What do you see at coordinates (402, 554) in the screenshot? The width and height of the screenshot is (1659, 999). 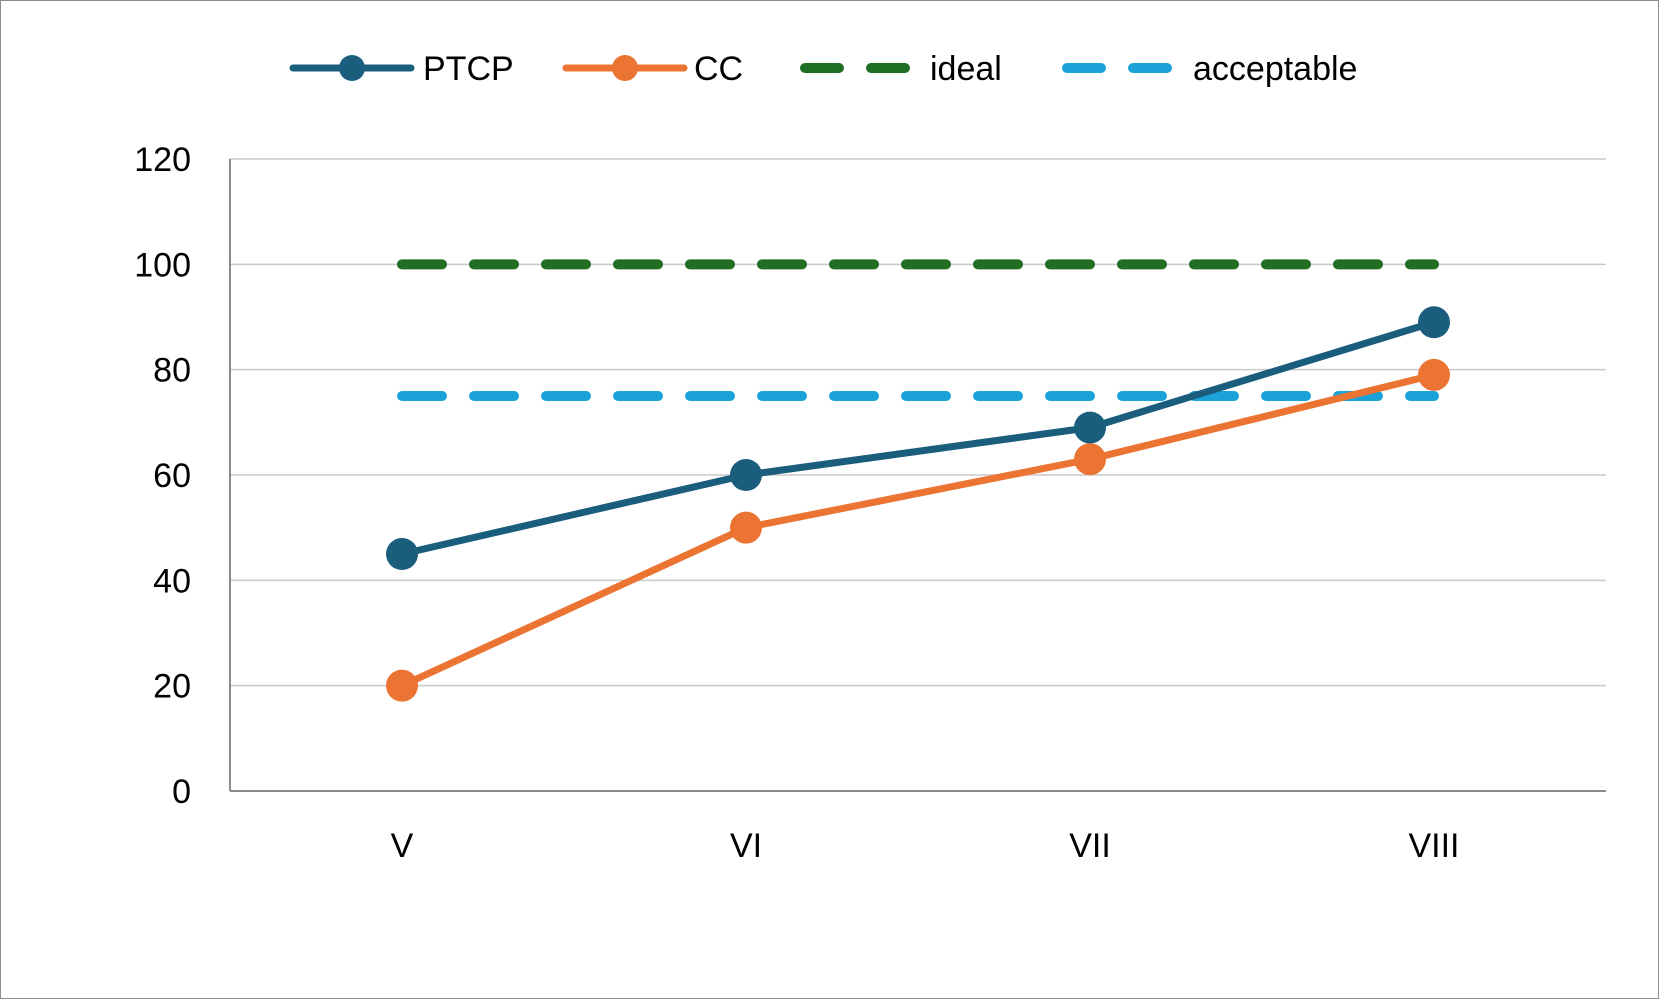 I see `point-ptcp-v` at bounding box center [402, 554].